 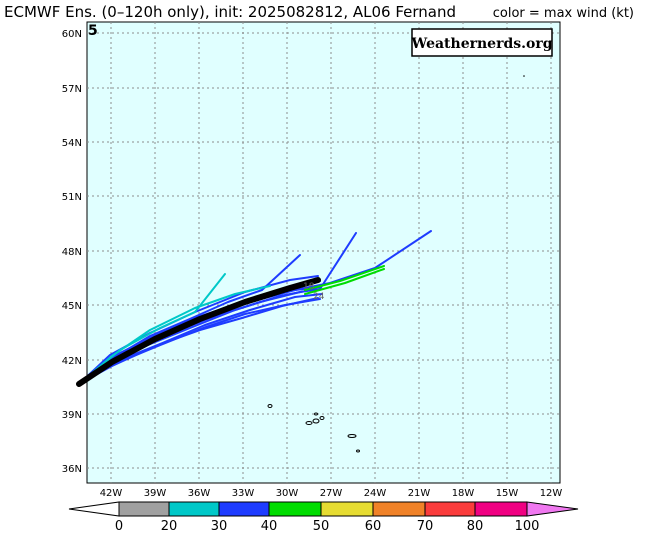 I want to click on lat-label: 60N, so click(x=72, y=34).